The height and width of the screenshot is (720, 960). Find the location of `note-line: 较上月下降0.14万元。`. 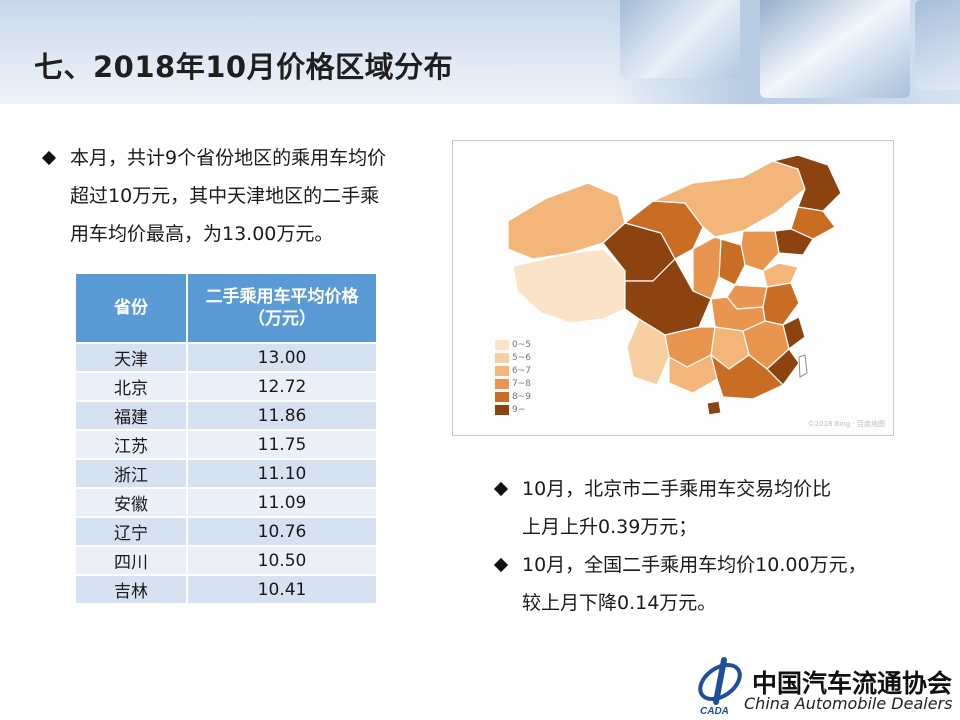

note-line: 较上月下降0.14万元。 is located at coordinates (619, 603).